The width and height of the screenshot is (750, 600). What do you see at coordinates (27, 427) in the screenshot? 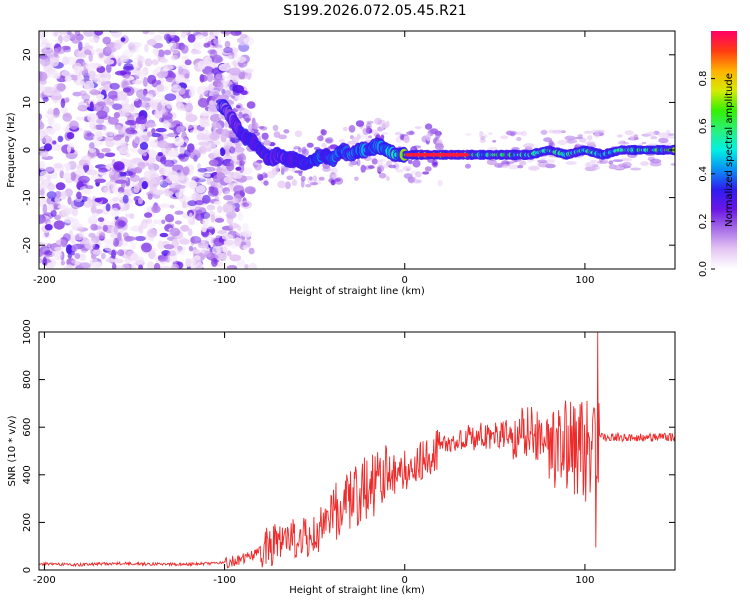
I see `snr-ytick-label: 600` at bounding box center [27, 427].